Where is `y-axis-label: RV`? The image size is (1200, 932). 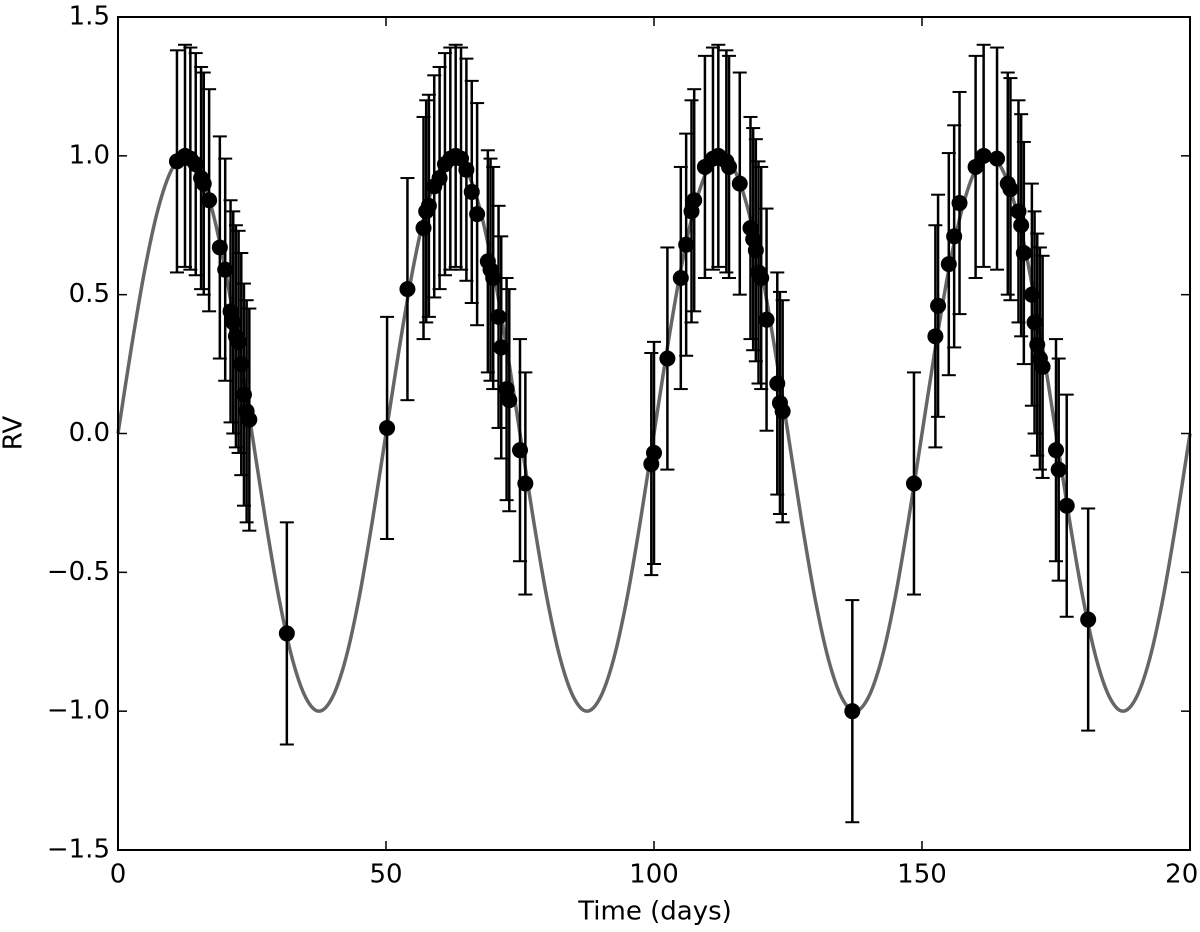
y-axis-label: RV is located at coordinates (14, 433).